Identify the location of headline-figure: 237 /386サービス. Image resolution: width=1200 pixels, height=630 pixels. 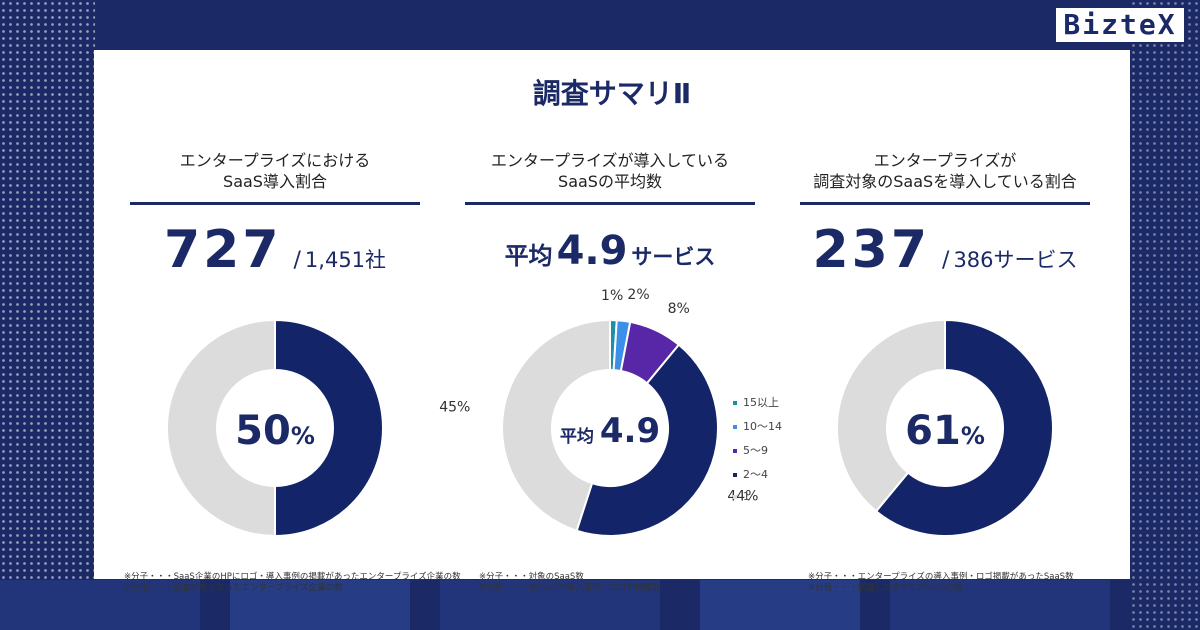
(945, 250).